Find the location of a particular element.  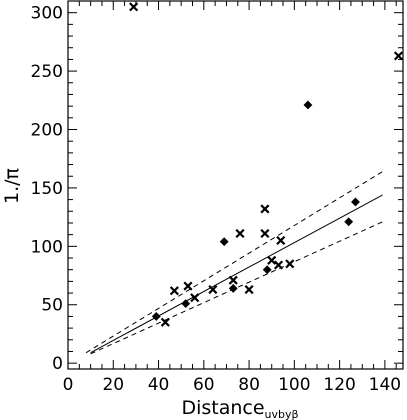

y-tick-label: 150 is located at coordinates (47, 189).